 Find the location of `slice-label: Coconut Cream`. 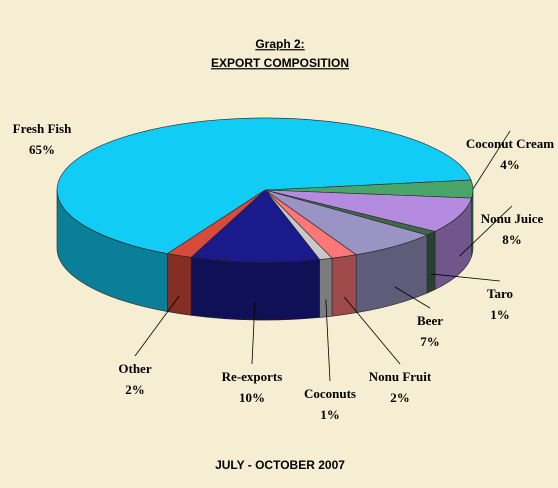

slice-label: Coconut Cream is located at coordinates (510, 143).